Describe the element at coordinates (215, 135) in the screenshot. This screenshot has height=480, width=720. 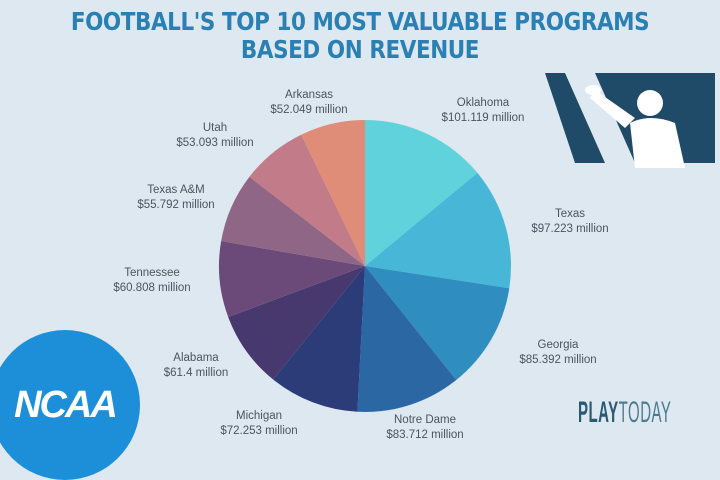
I see `label-utah: Utah $53.093 million` at that location.